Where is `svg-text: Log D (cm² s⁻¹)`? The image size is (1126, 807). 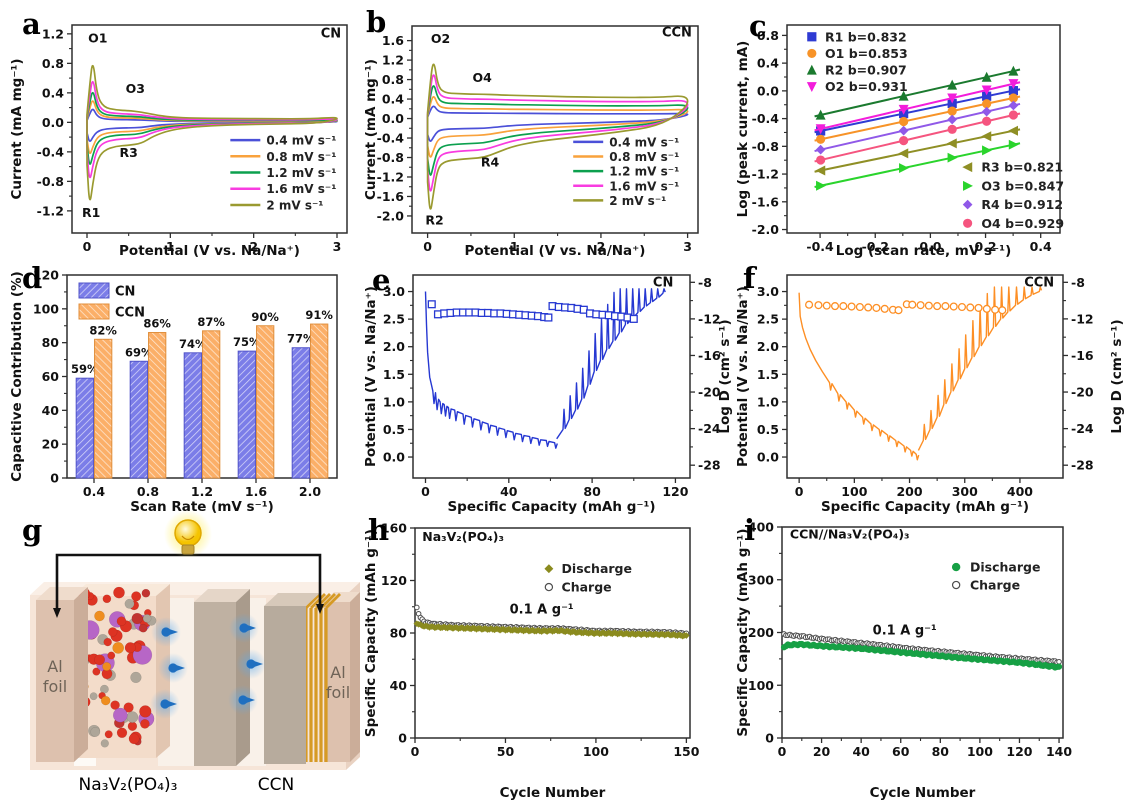
svg-text: Log D (cm² s⁻¹) is located at coordinates (1117, 376).